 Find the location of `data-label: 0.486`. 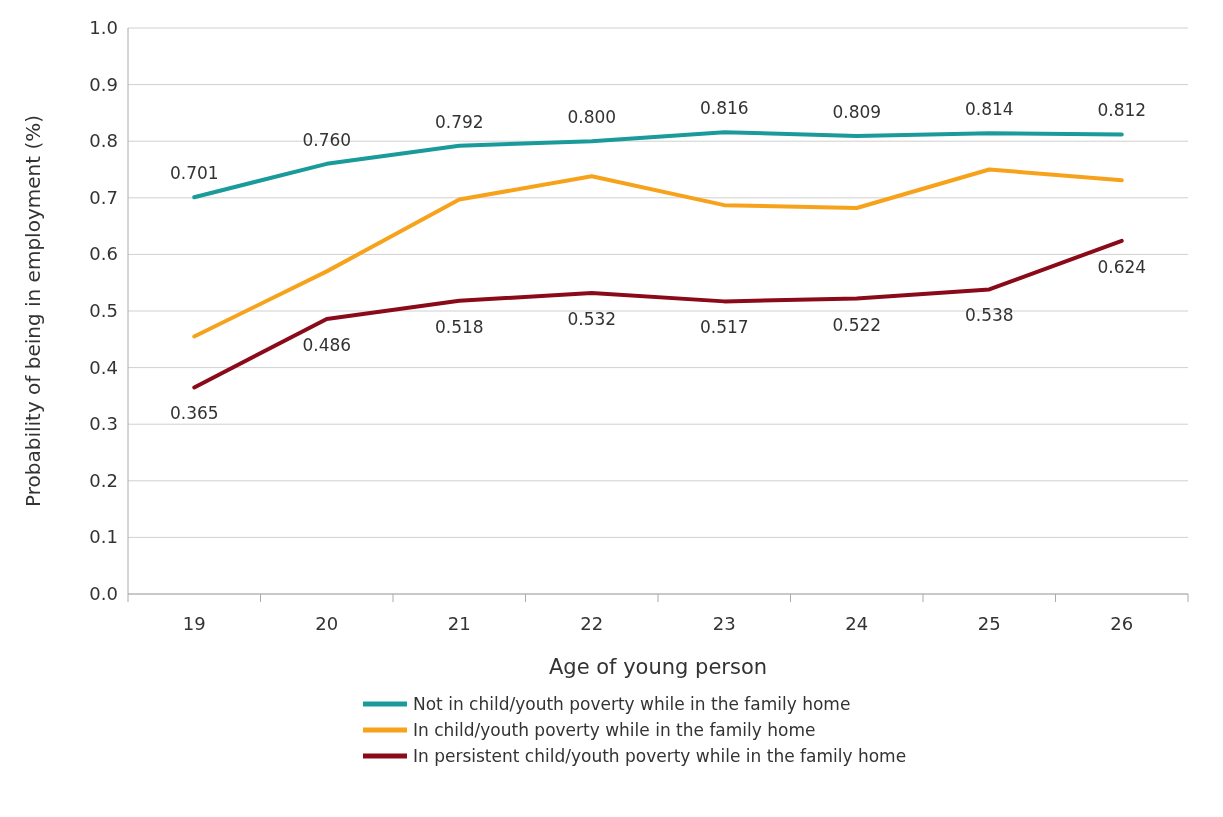

data-label: 0.486 is located at coordinates (327, 344).